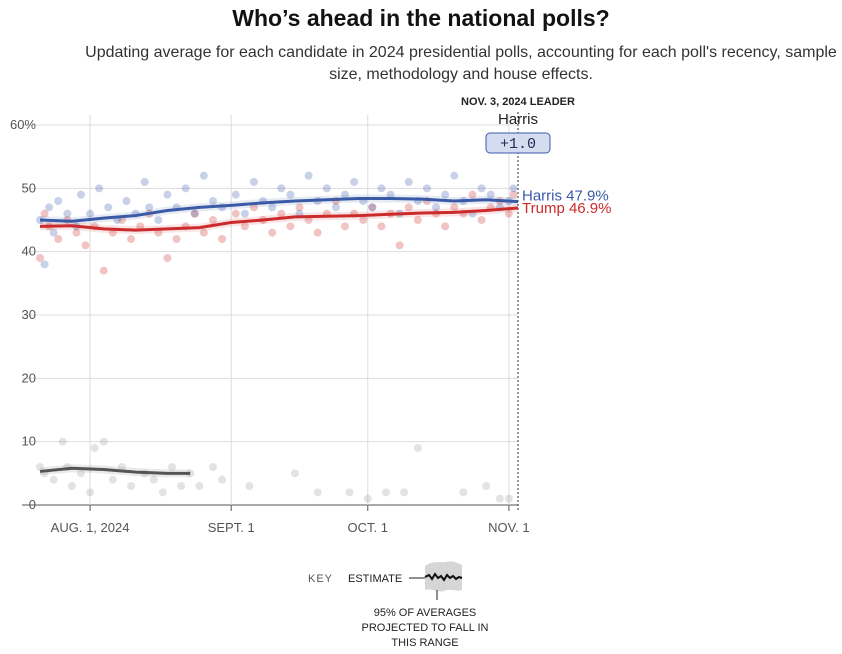 Image resolution: width=842 pixels, height=654 pixels. I want to click on key-estimate-label: ESTIMATE, so click(375, 579).